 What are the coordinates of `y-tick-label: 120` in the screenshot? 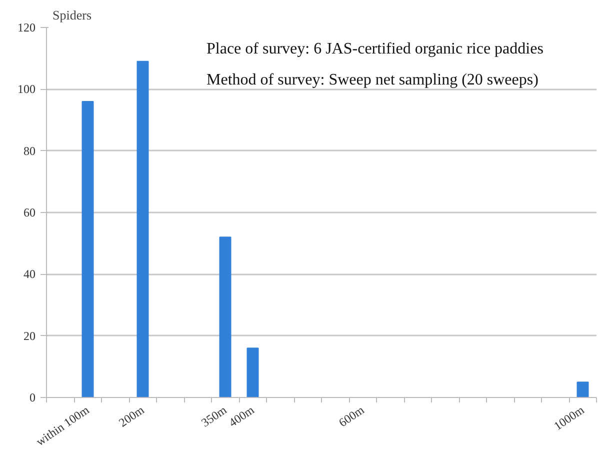 It's located at (27, 27).